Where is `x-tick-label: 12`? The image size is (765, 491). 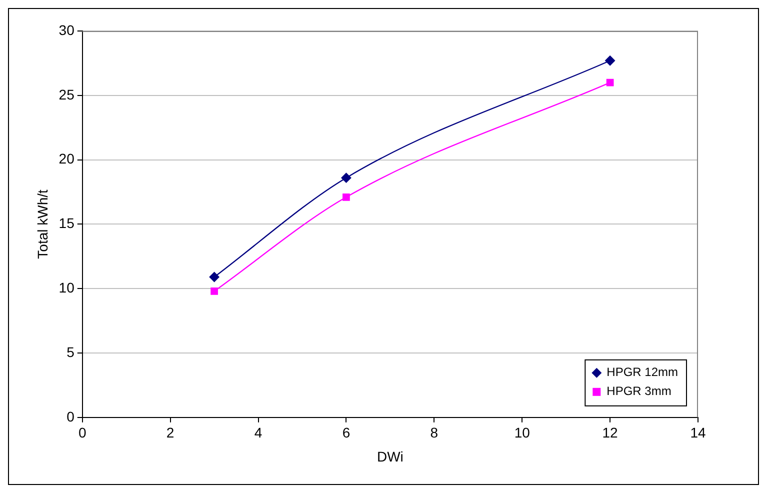 x-tick-label: 12 is located at coordinates (610, 432).